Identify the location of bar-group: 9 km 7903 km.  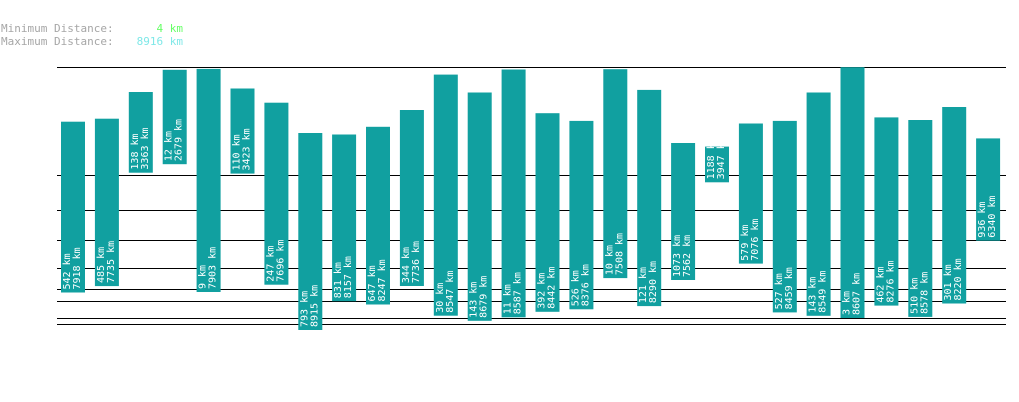
(208, 180).